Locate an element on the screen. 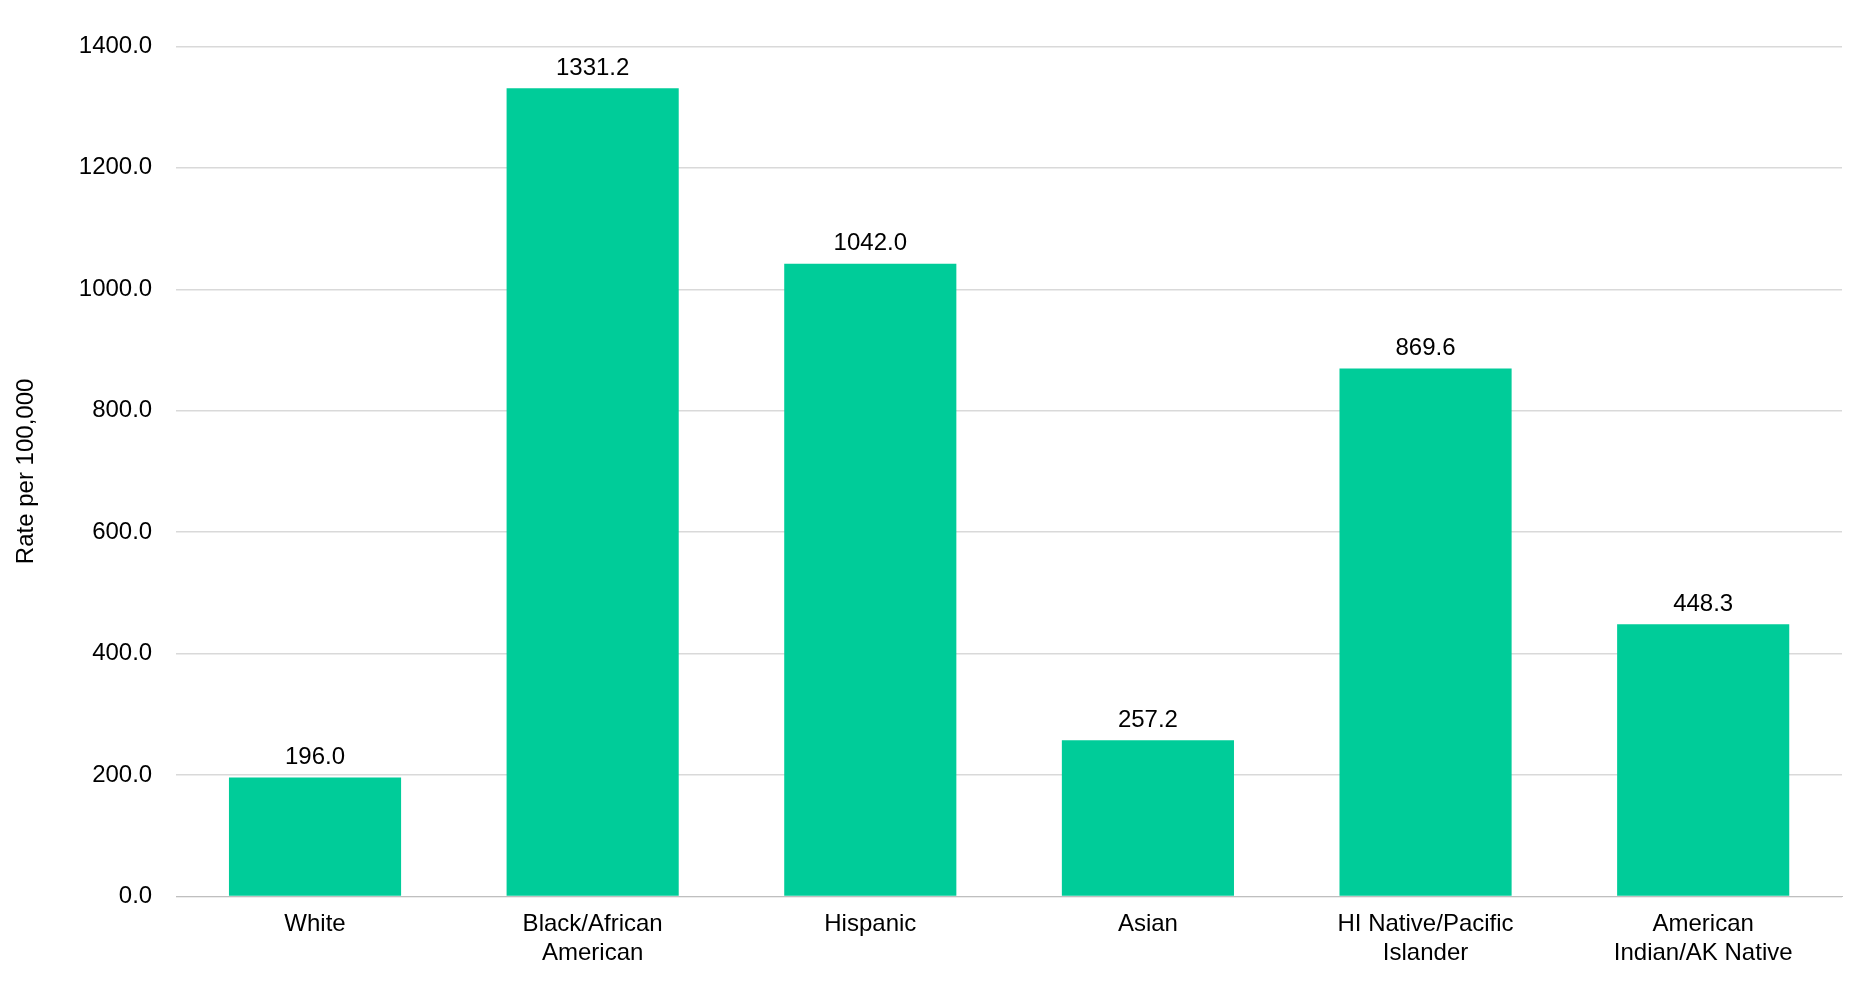 The image size is (1860, 990). x-tick-label: White is located at coordinates (315, 923).